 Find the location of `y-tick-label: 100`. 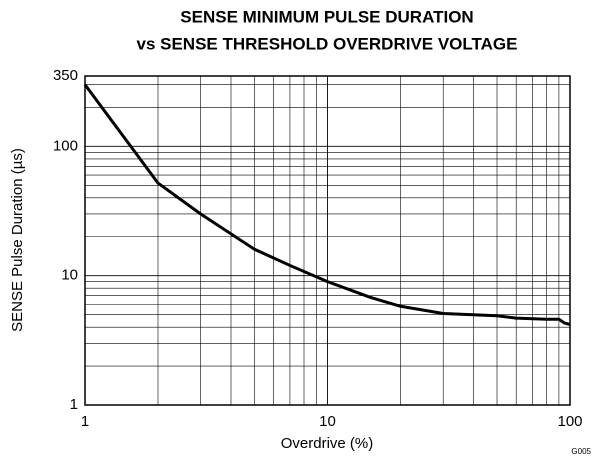

y-tick-label: 100 is located at coordinates (65, 145).